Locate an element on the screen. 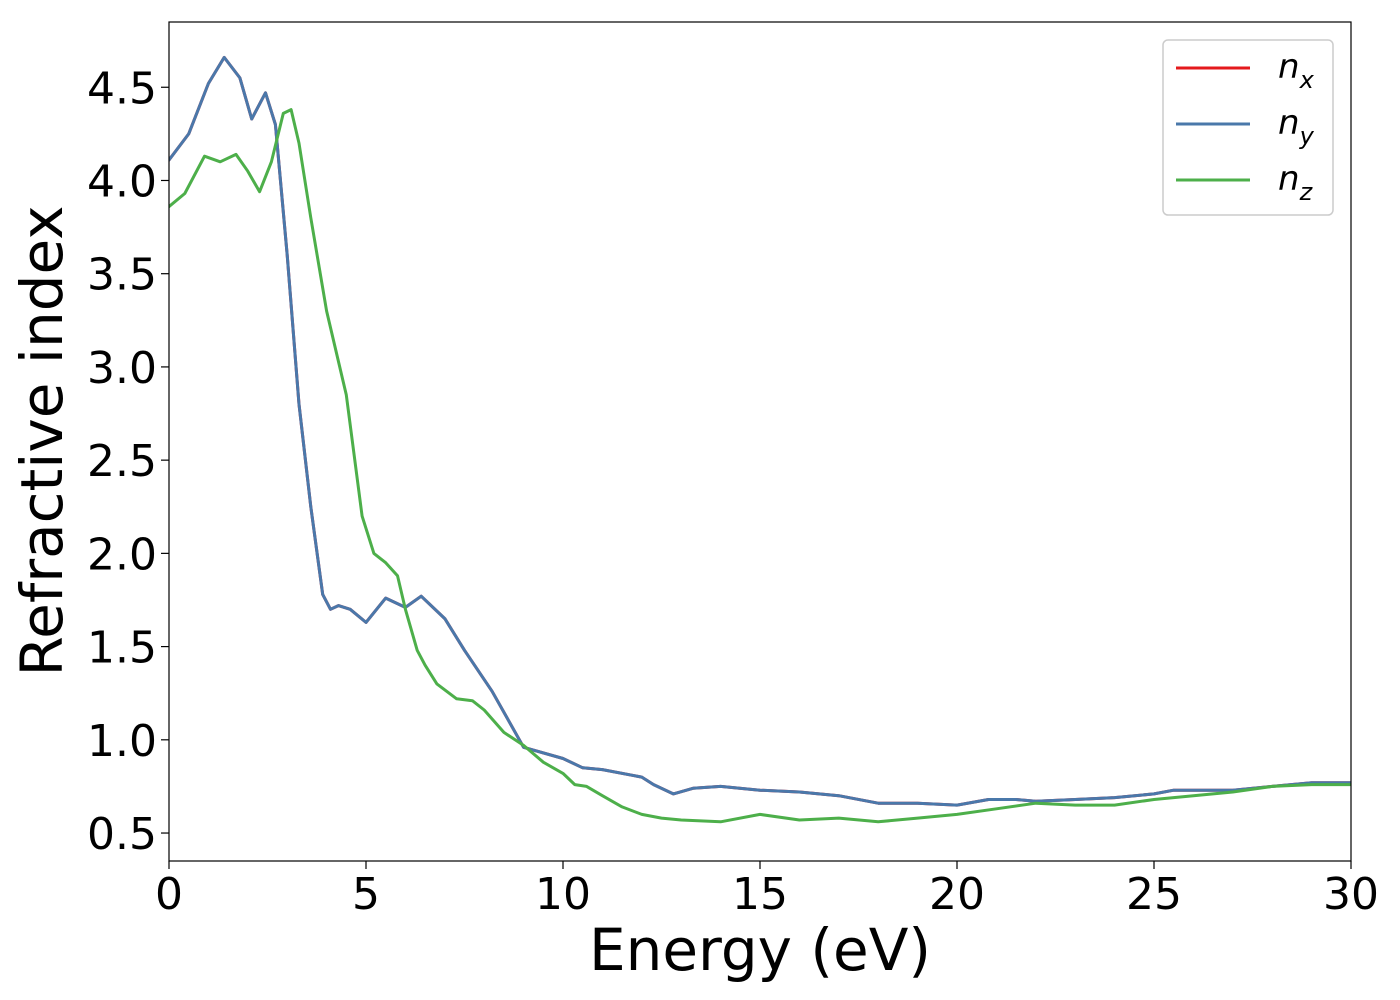 Image resolution: width=1400 pixels, height=1000 pixels. x-tick-label: 10 is located at coordinates (563, 894).